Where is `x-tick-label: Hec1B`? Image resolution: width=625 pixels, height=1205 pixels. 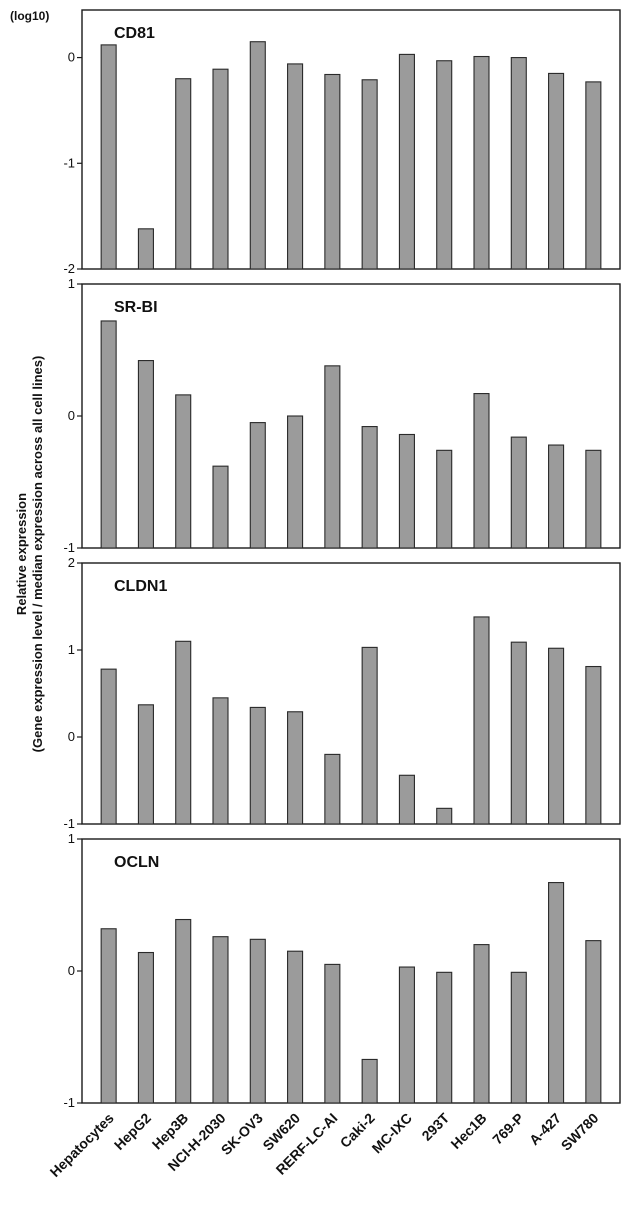
x-tick-label: Hec1B is located at coordinates (468, 1131).